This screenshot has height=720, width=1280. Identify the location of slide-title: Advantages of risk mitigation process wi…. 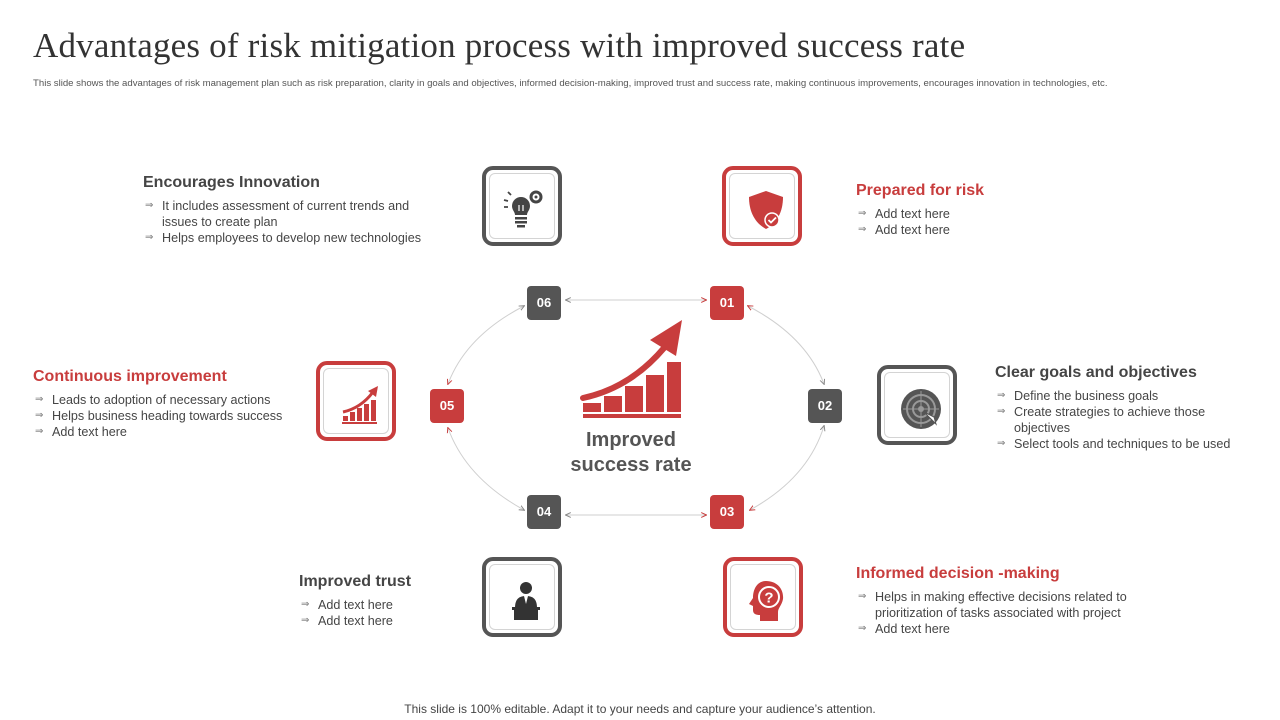
(499, 45).